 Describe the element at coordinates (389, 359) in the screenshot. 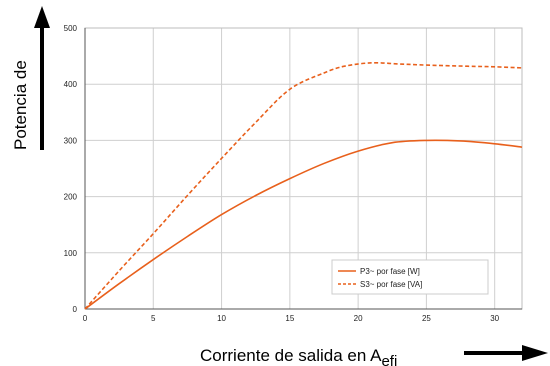

I see `x-axis-label-subscript: efi` at that location.